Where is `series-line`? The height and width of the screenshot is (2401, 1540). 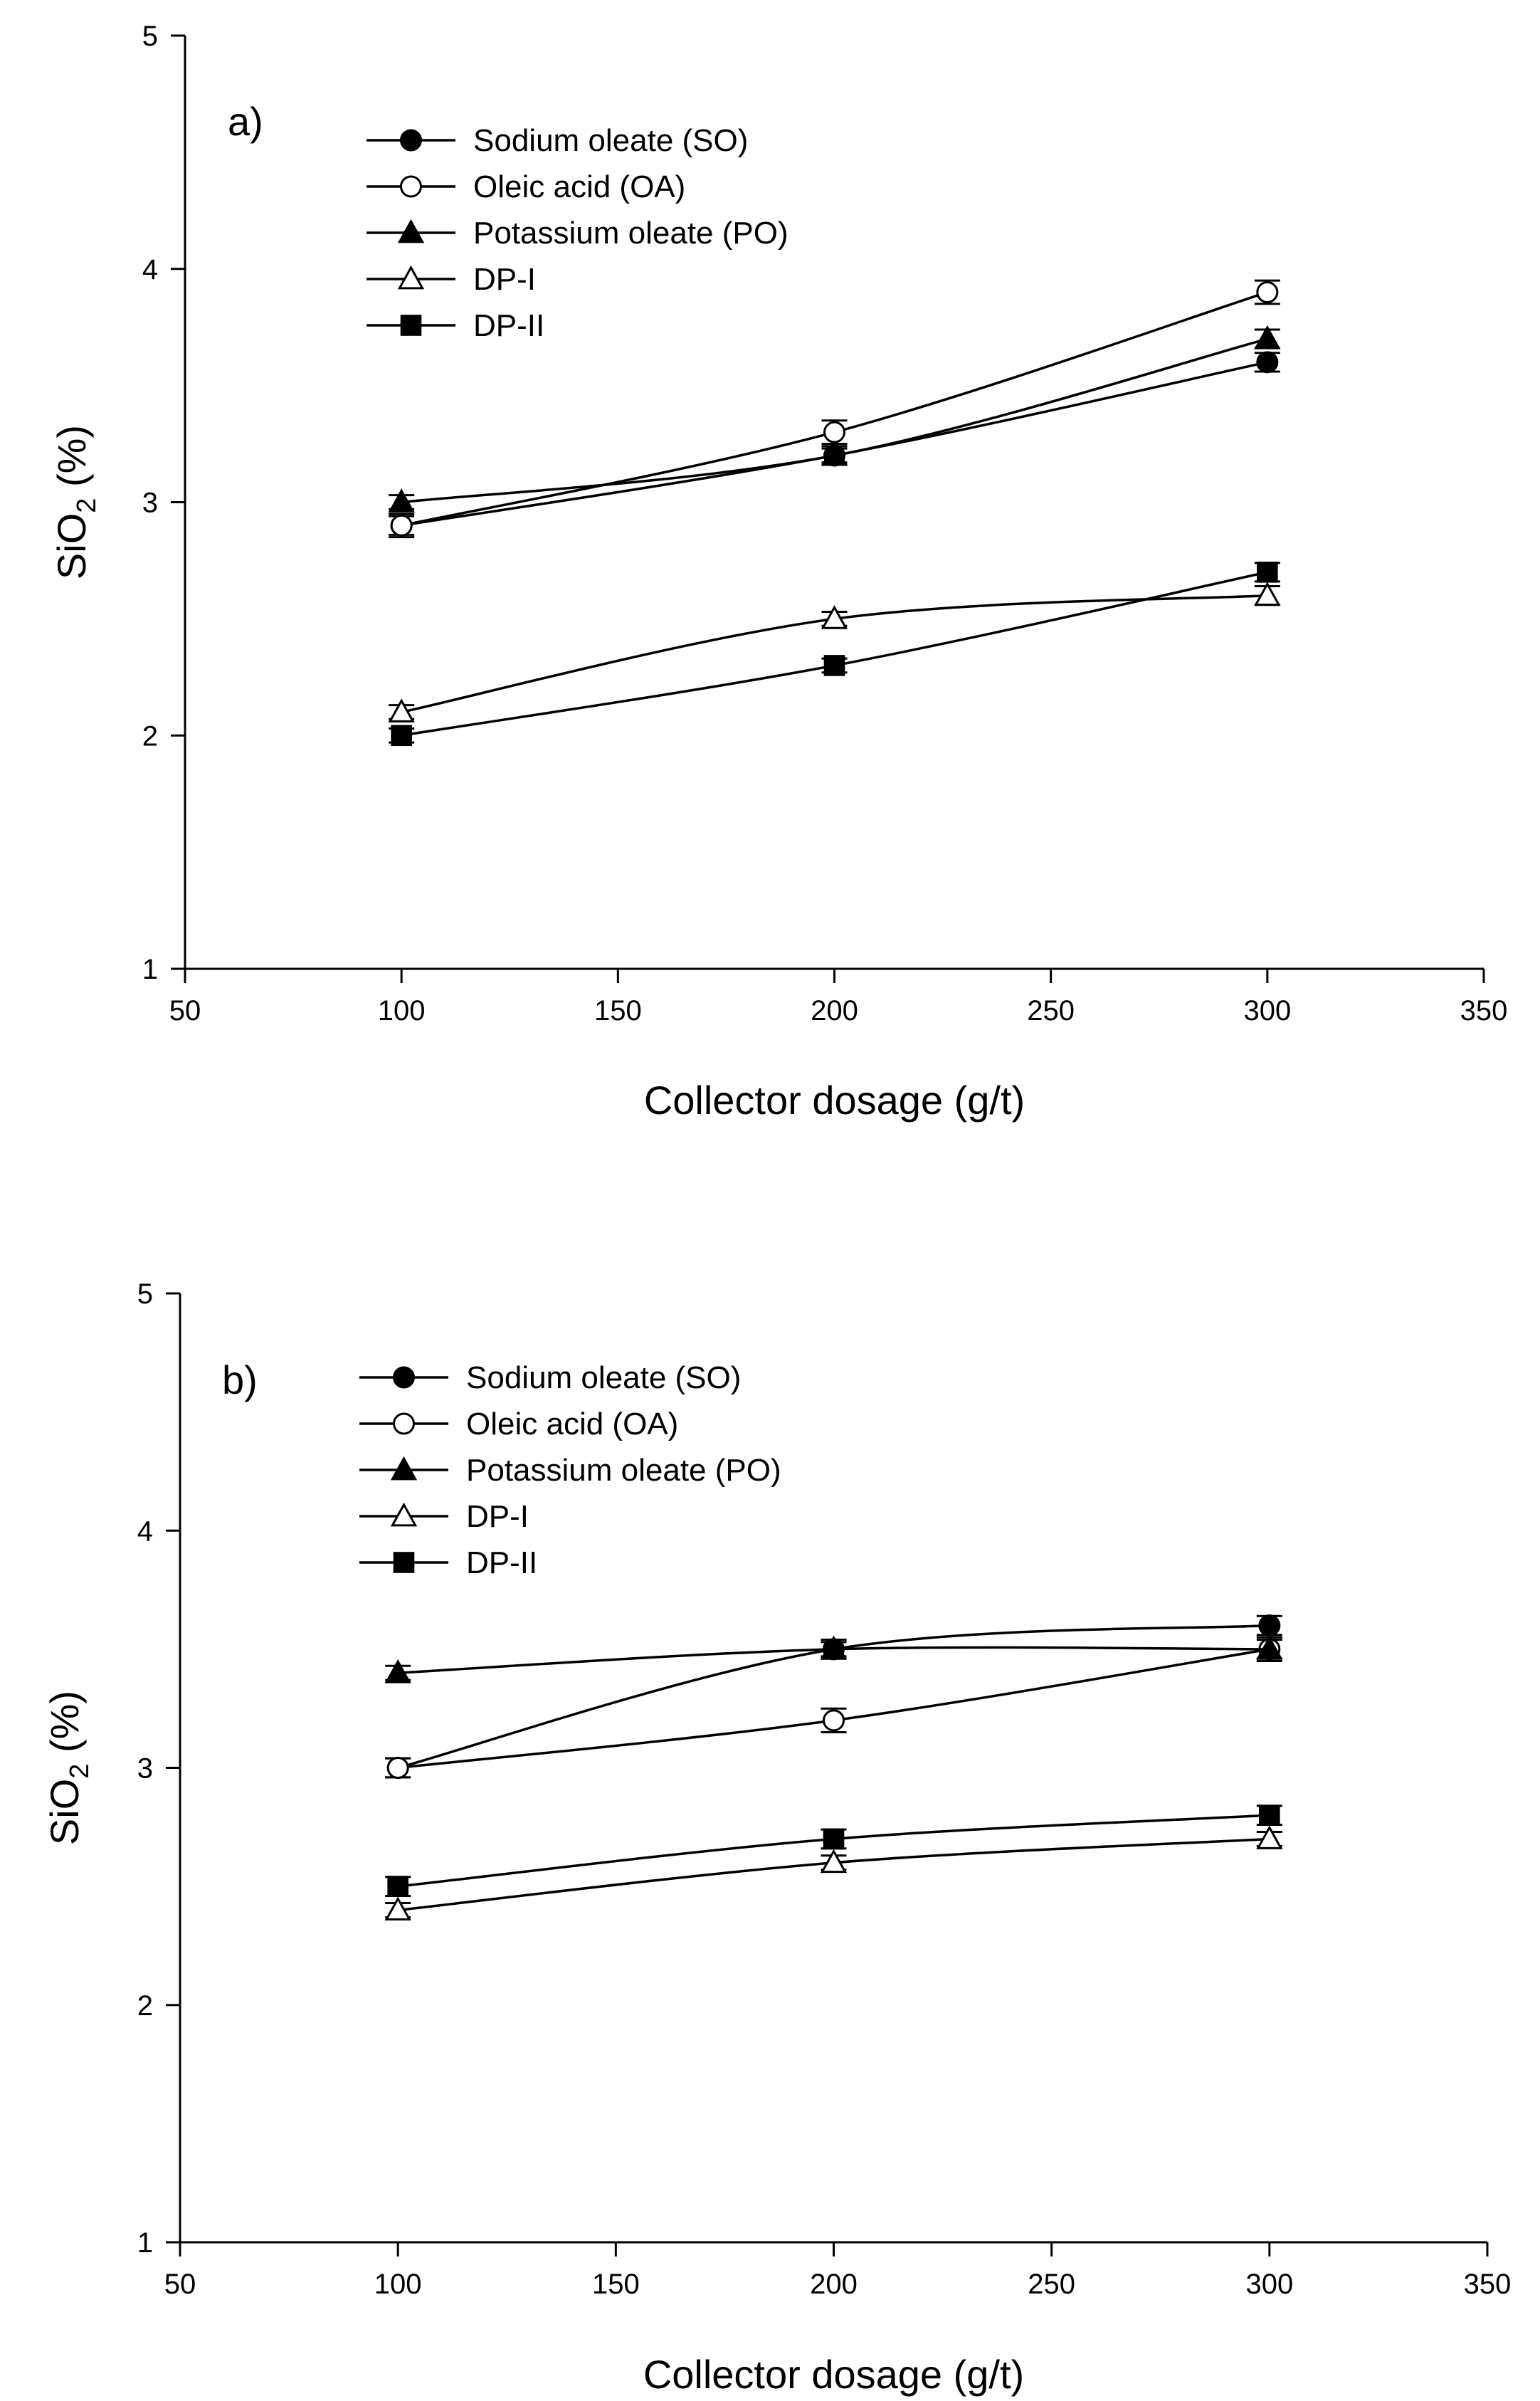
series-line is located at coordinates (834, 654).